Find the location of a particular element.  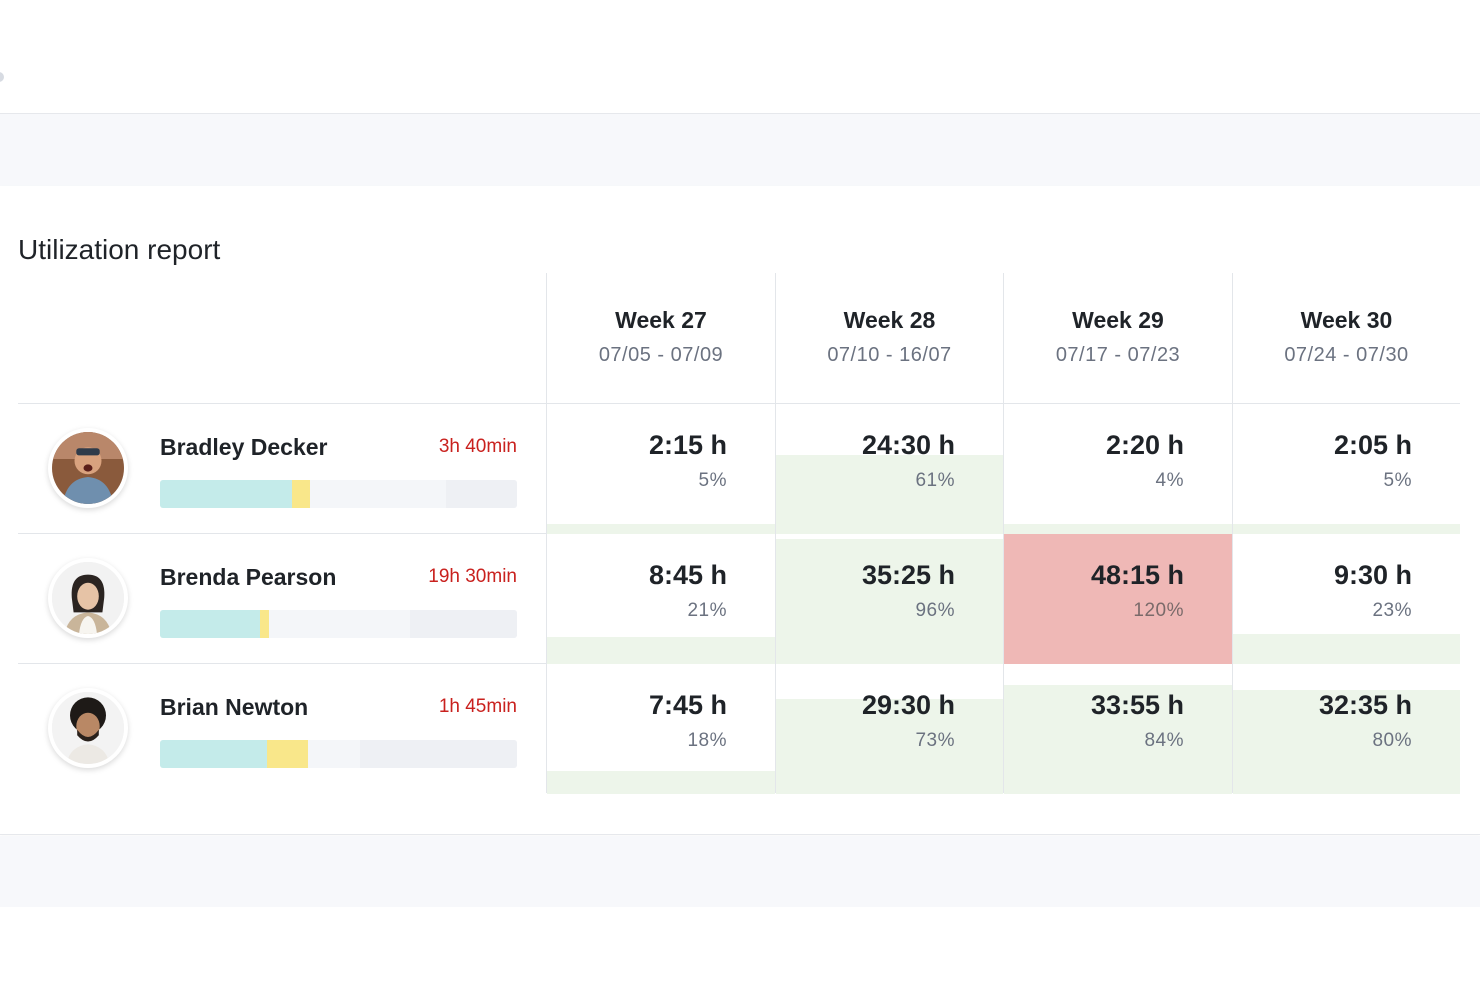

utilization-percent: 96% is located at coordinates (935, 610).